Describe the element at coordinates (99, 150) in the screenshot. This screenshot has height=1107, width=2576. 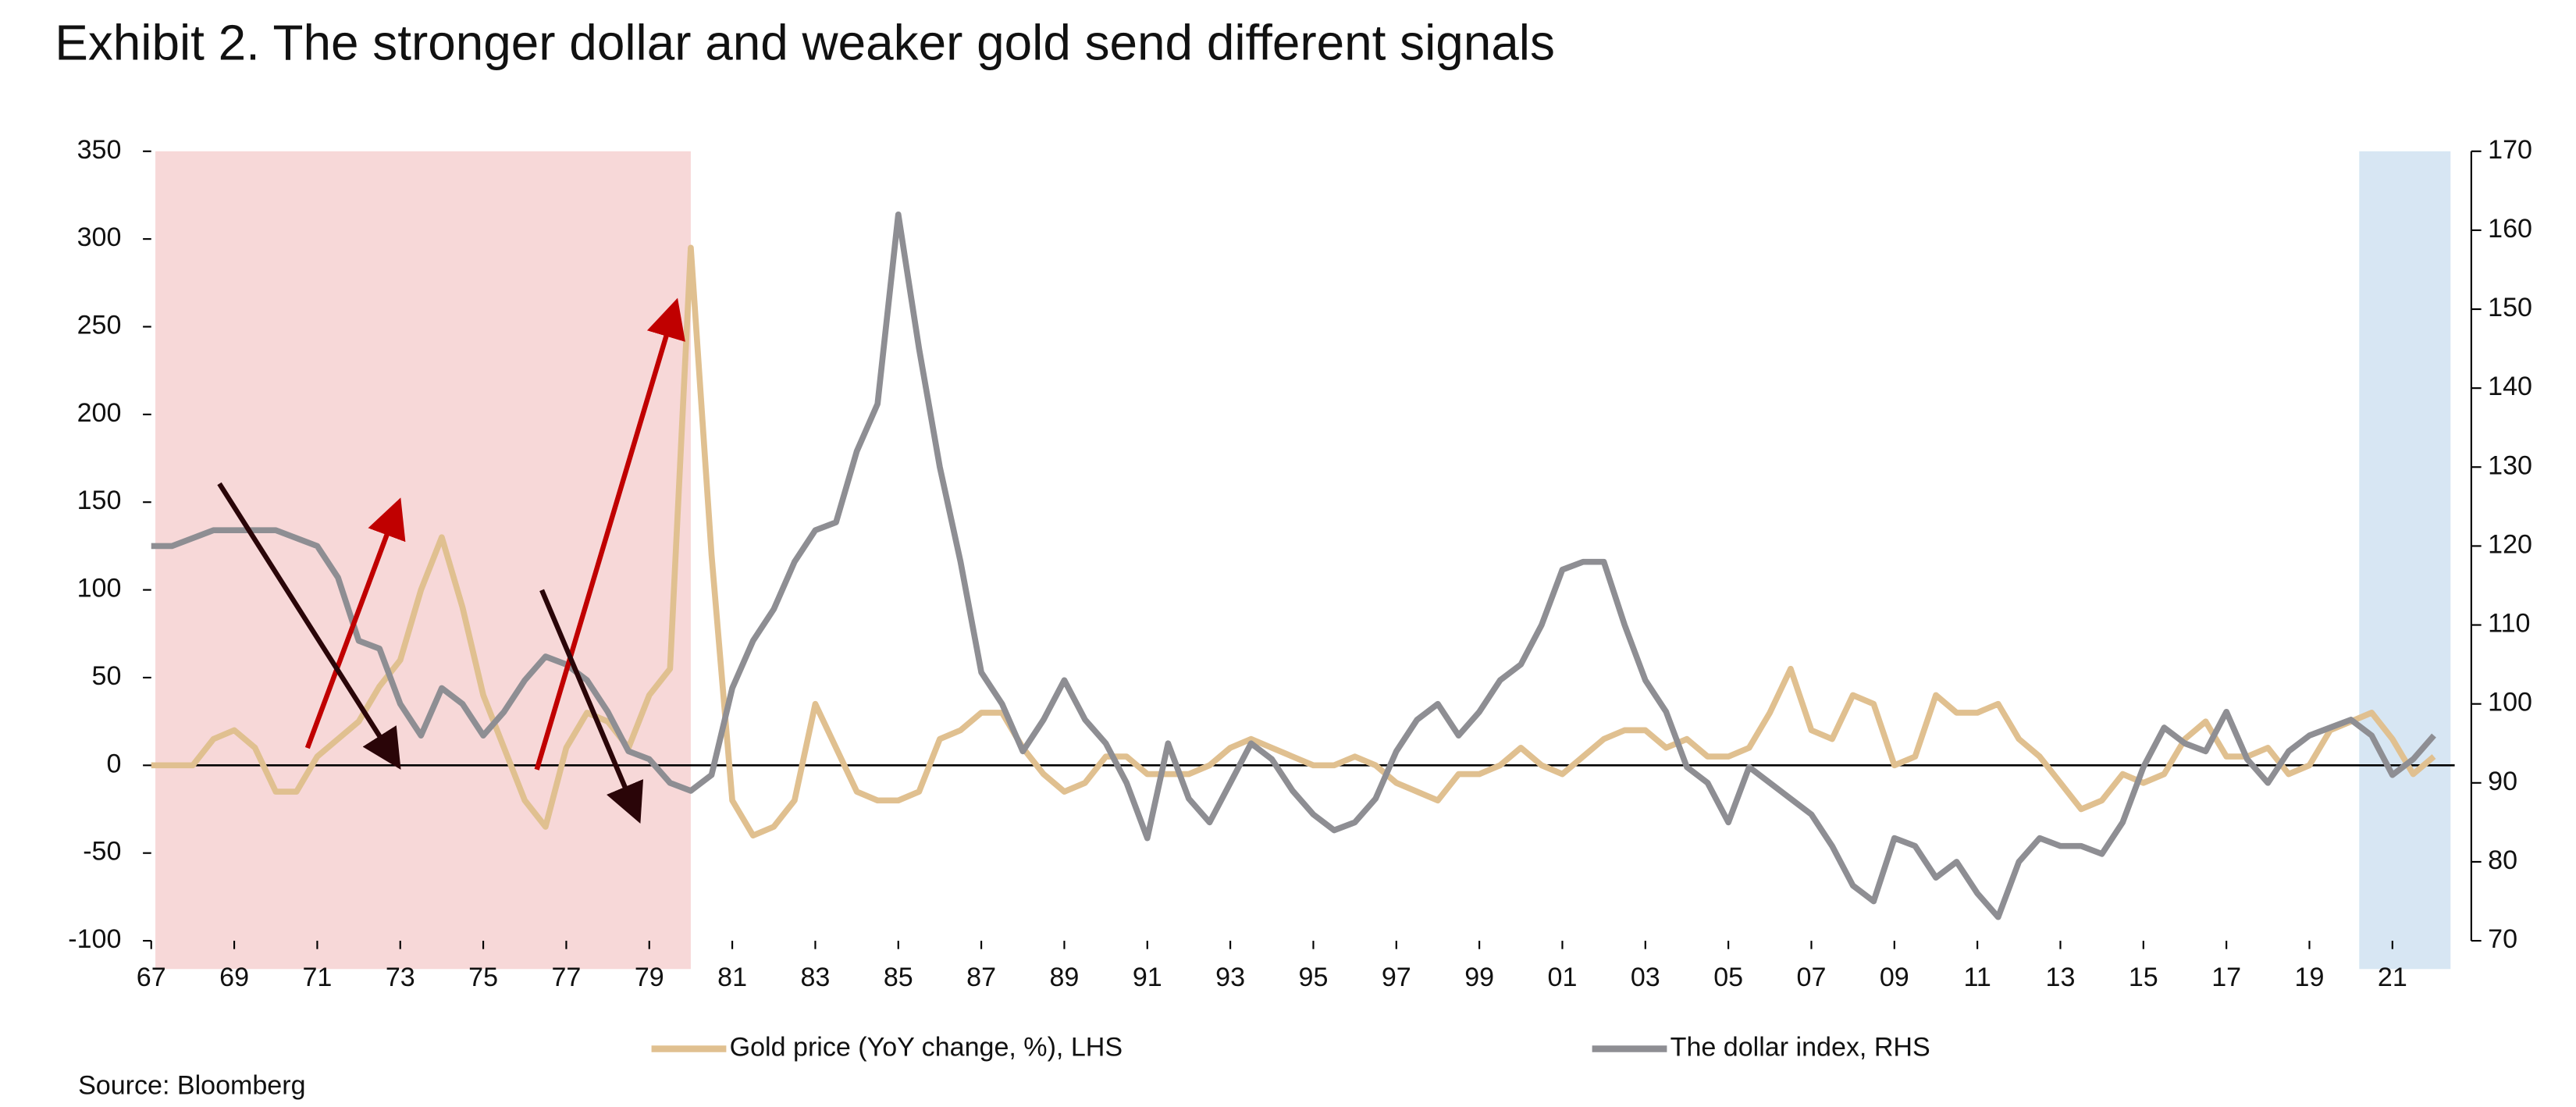
I see `y-tick-label: 350` at that location.